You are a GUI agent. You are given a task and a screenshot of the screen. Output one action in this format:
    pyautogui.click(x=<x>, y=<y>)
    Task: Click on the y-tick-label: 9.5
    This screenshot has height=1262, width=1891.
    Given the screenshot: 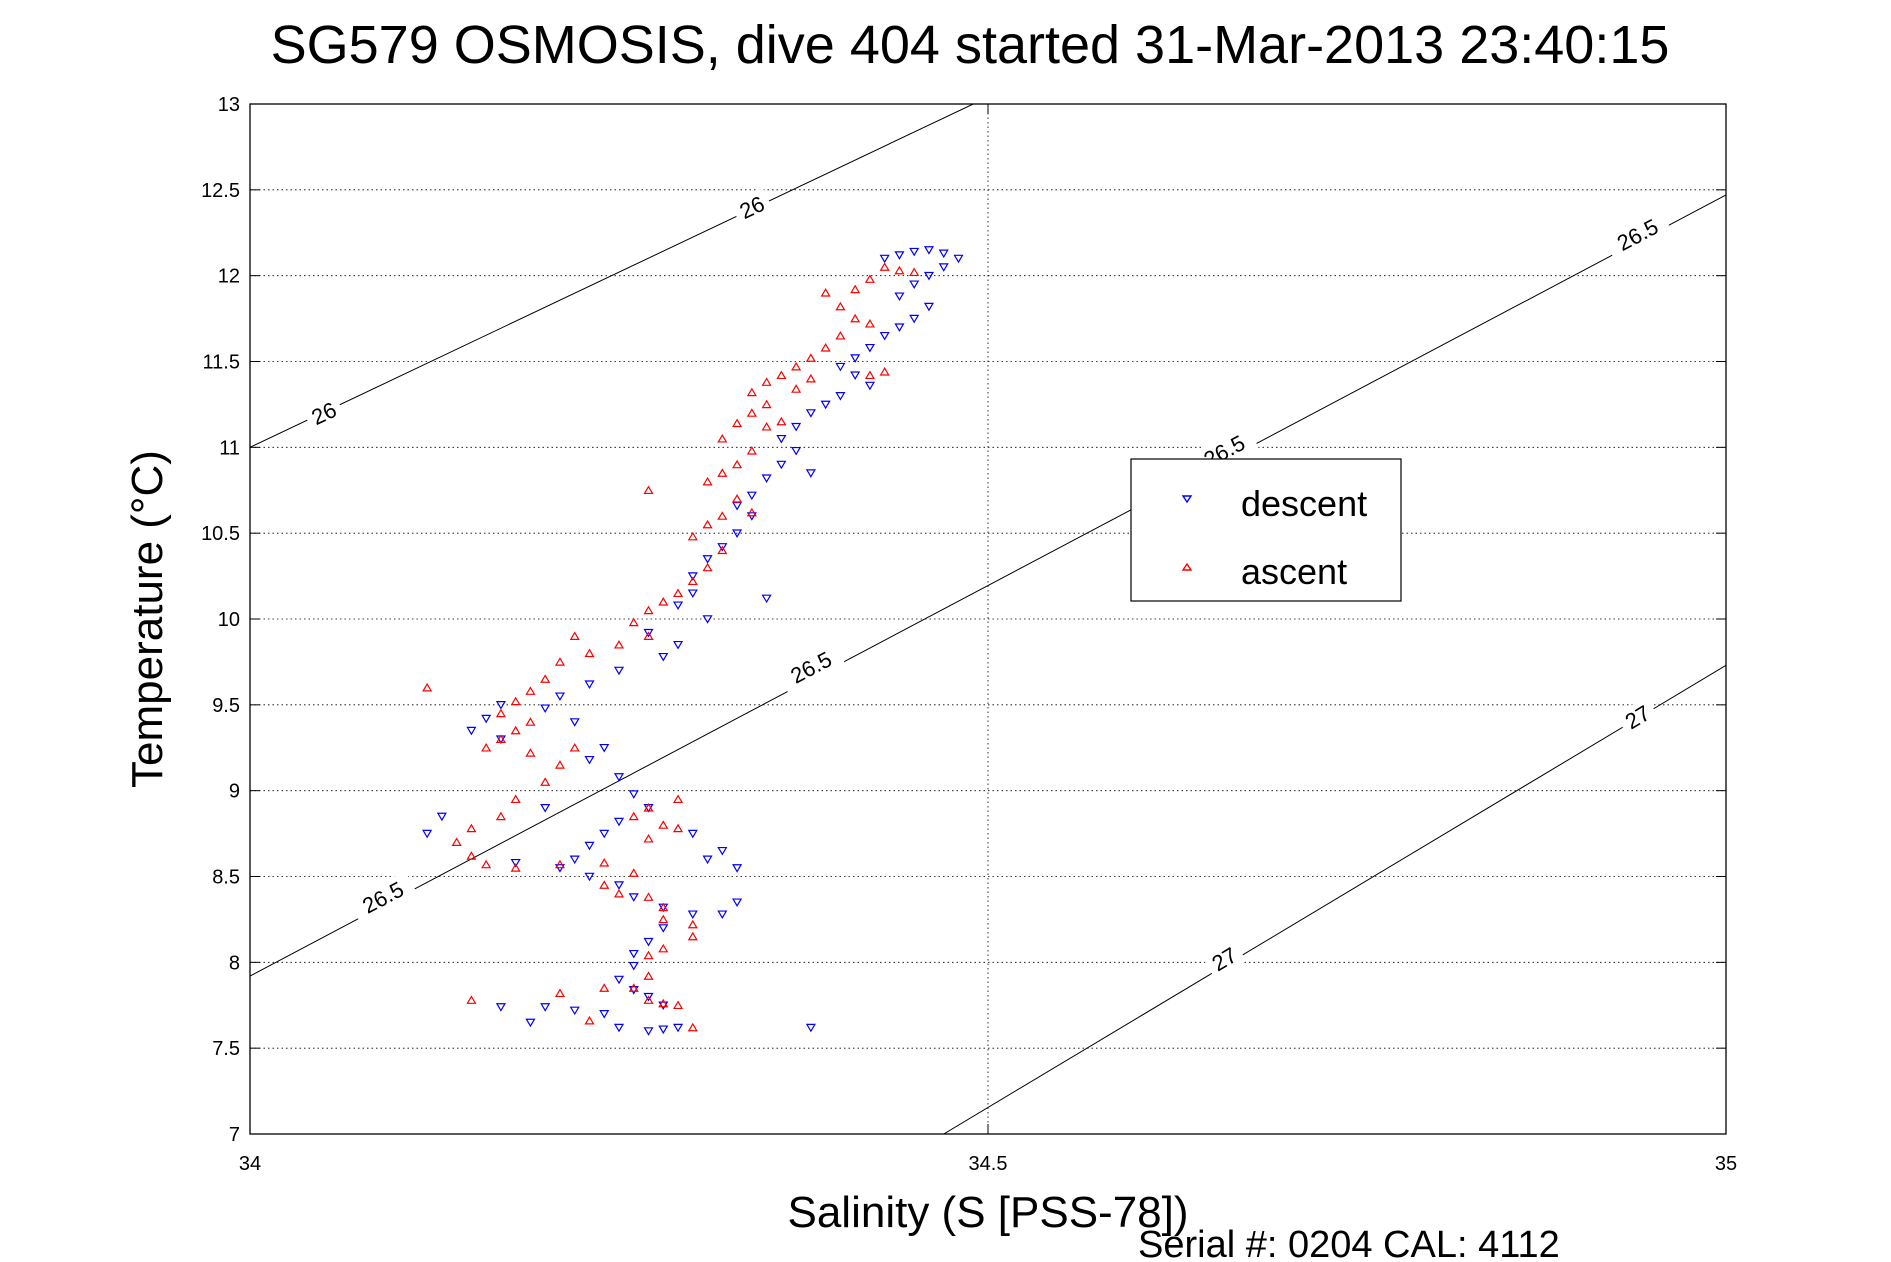 What is the action you would take?
    pyautogui.click(x=226, y=706)
    